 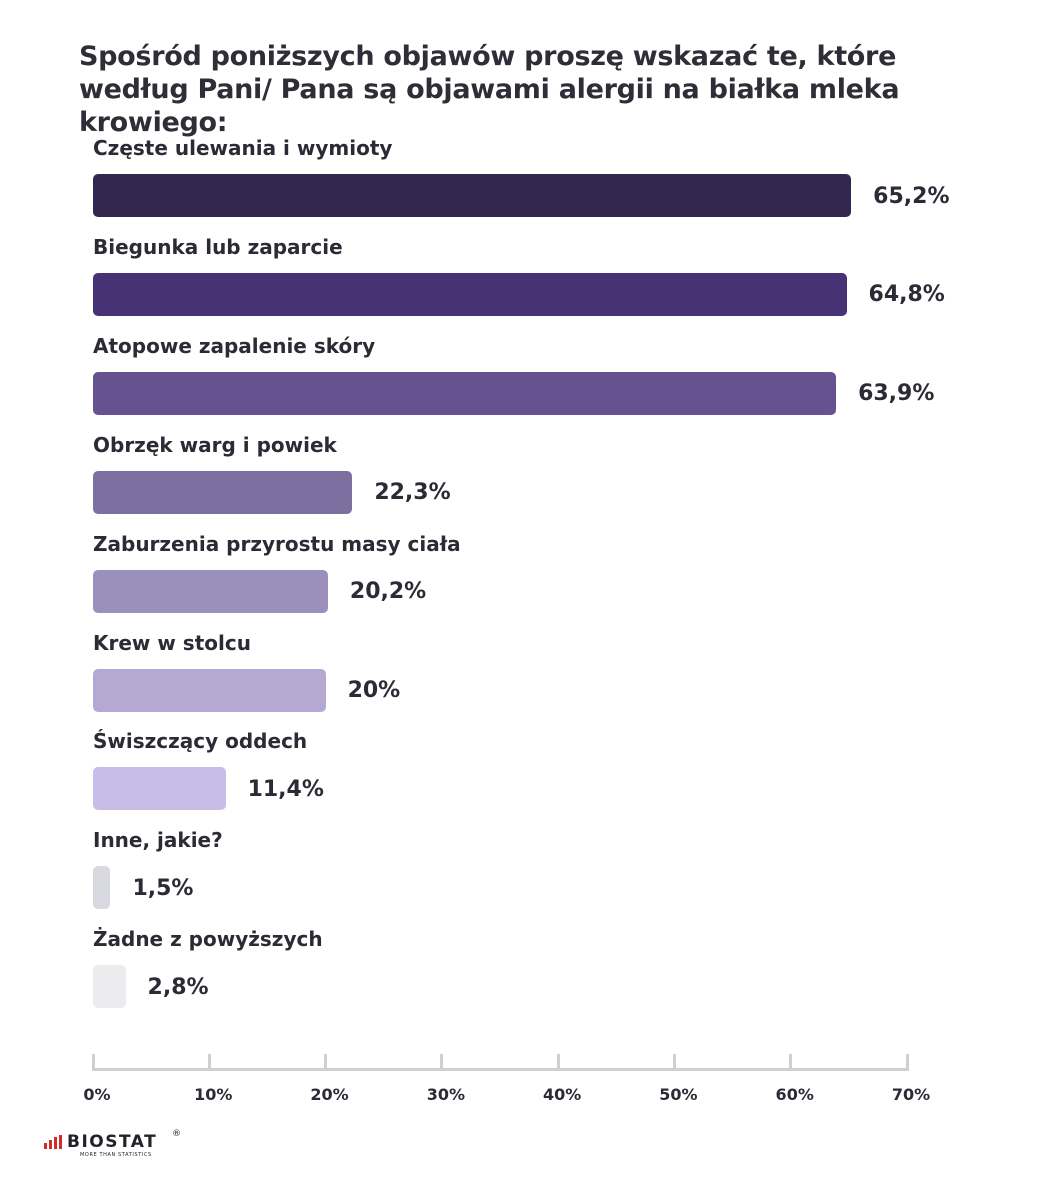 What do you see at coordinates (97, 1094) in the screenshot?
I see `x-tick-label: 0%` at bounding box center [97, 1094].